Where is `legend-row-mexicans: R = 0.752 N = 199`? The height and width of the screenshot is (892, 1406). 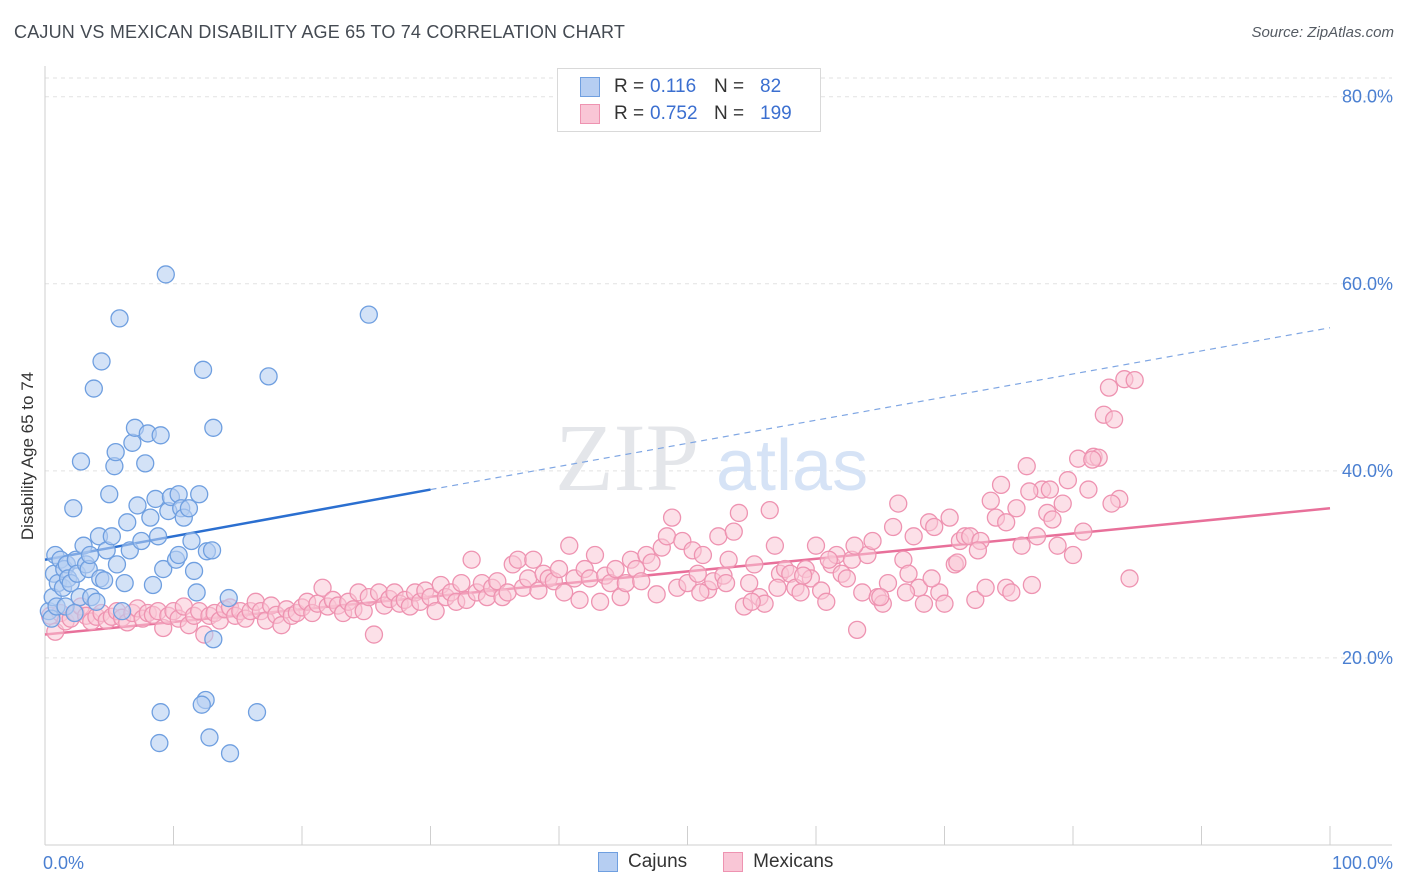
legend-row-mexicans: R = 0.752 N = 199 is located at coordinates (686, 114).